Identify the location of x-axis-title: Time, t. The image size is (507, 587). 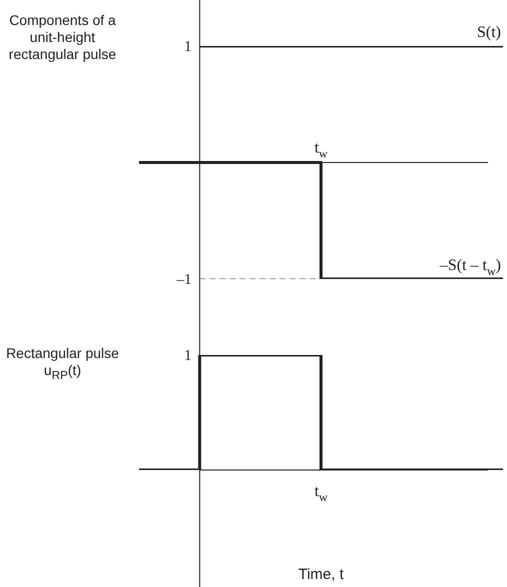
(321, 574).